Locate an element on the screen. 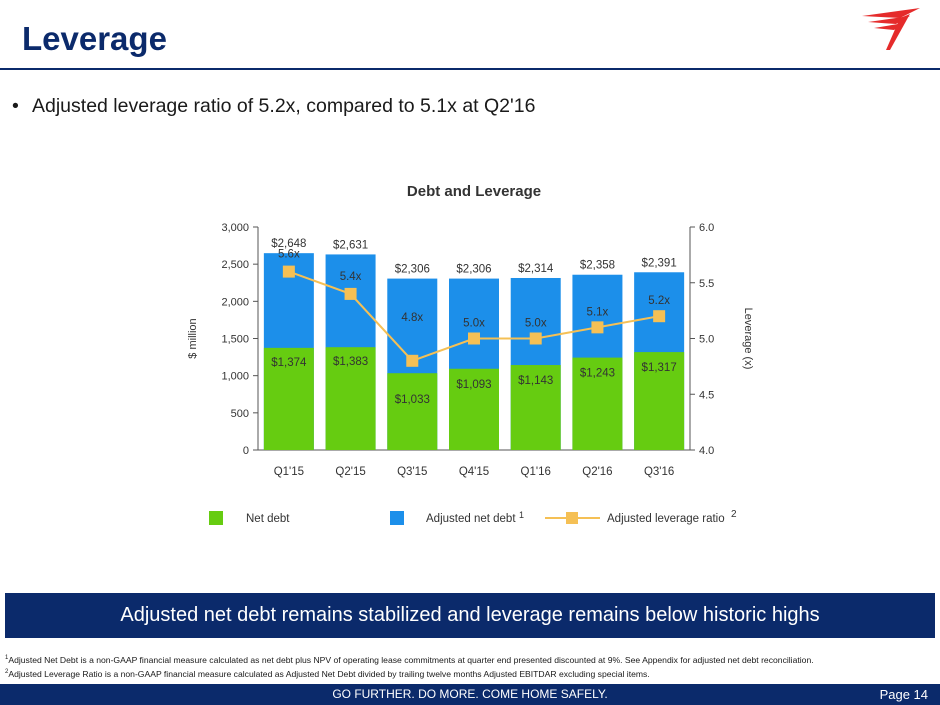 The width and height of the screenshot is (940, 705). y-tick-label: 0 is located at coordinates (246, 451).